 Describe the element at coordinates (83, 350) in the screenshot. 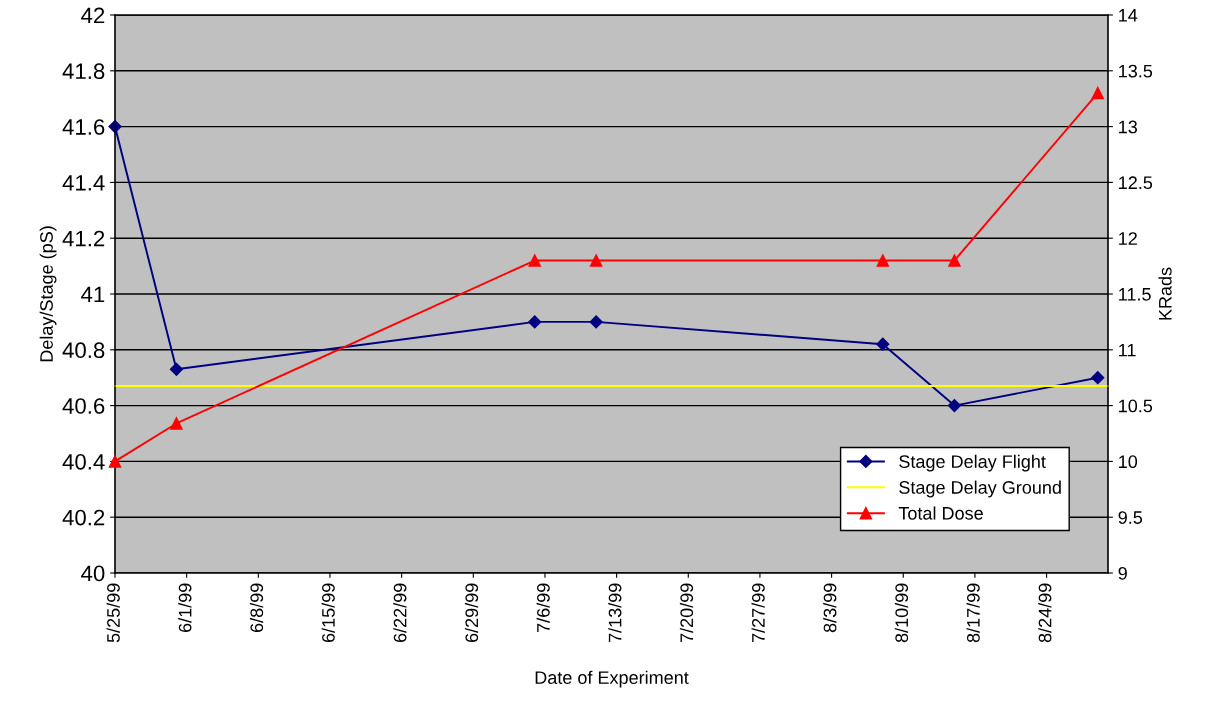

I see `y-tick-label: 40.8` at that location.